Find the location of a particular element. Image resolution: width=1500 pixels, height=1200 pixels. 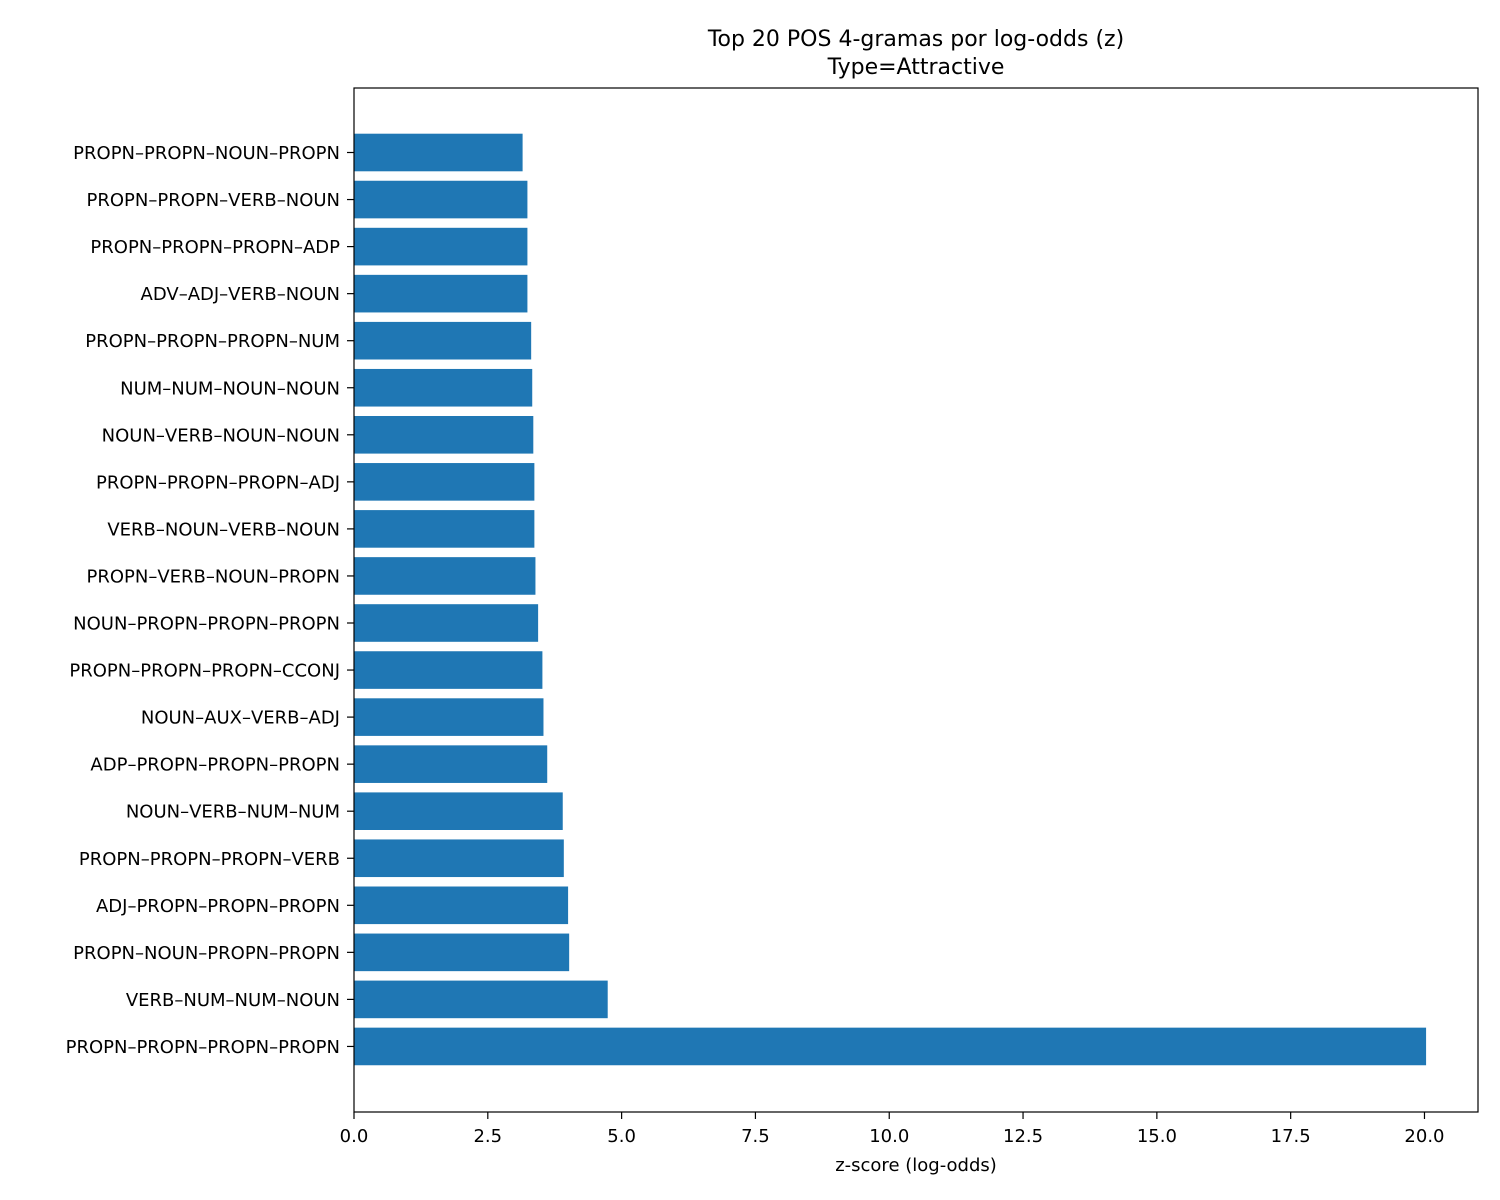

x-axis-label: z-score (log-odds) is located at coordinates (916, 1165).